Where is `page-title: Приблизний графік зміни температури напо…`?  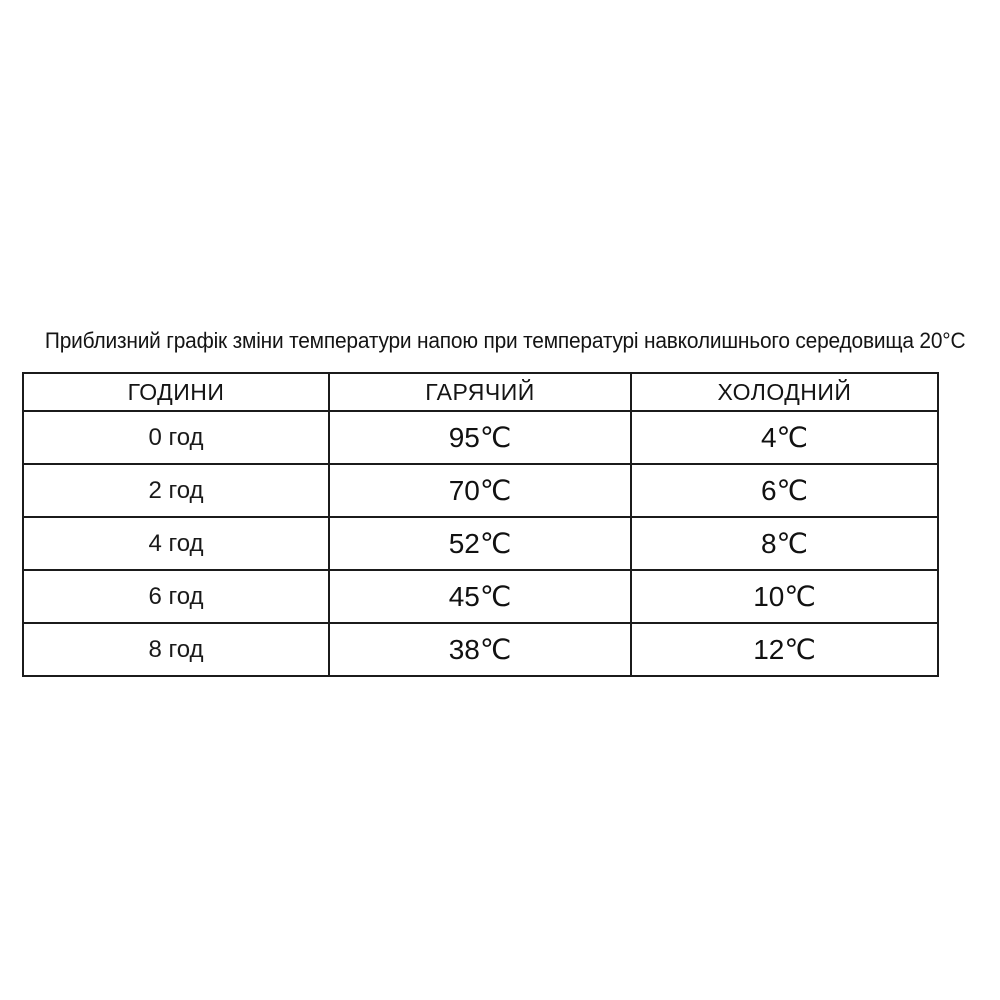
page-title: Приблизний графік зміни температури напо… is located at coordinates (505, 340).